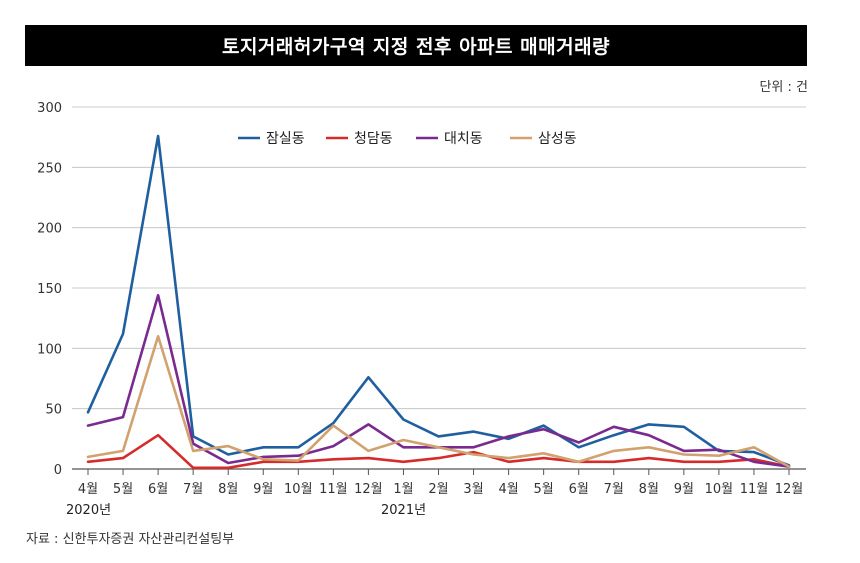 The image size is (860, 563). Describe the element at coordinates (473, 489) in the screenshot. I see `x-tick-label: 3월` at that location.